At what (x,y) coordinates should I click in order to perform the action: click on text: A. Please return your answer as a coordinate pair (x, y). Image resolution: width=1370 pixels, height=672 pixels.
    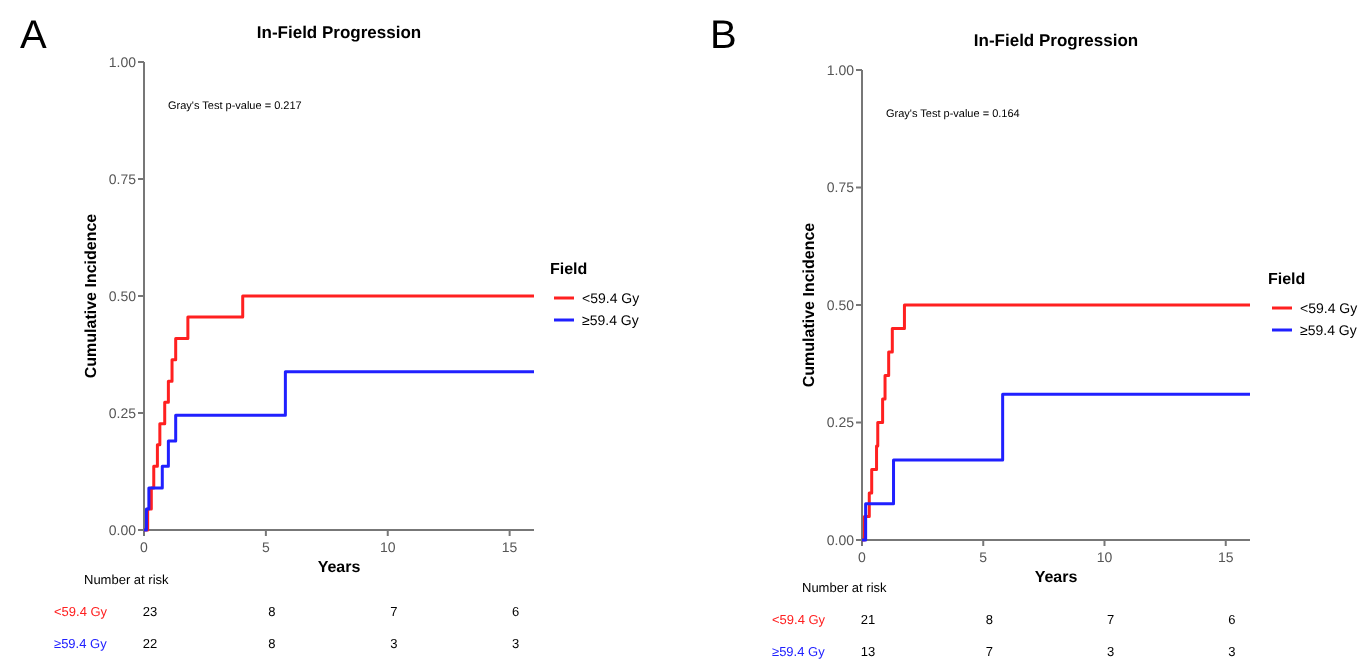
    Looking at the image, I should click on (34, 36).